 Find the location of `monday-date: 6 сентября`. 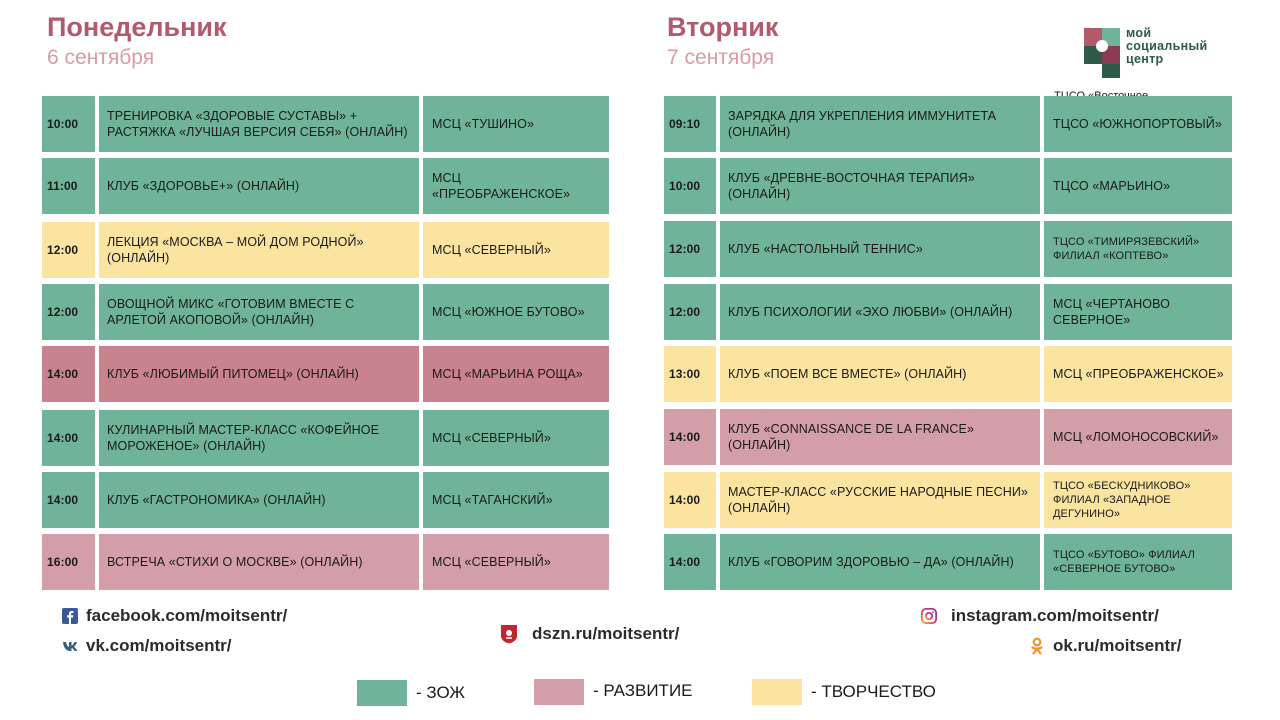

monday-date: 6 сентября is located at coordinates (101, 57).